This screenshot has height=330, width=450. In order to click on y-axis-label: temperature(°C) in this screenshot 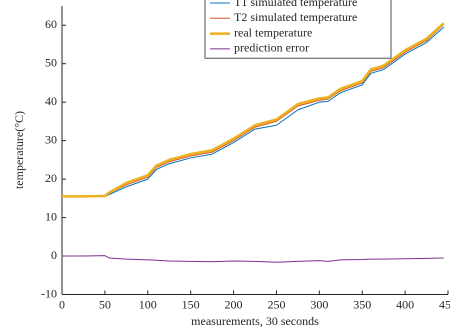, I will do `click(19, 150)`.